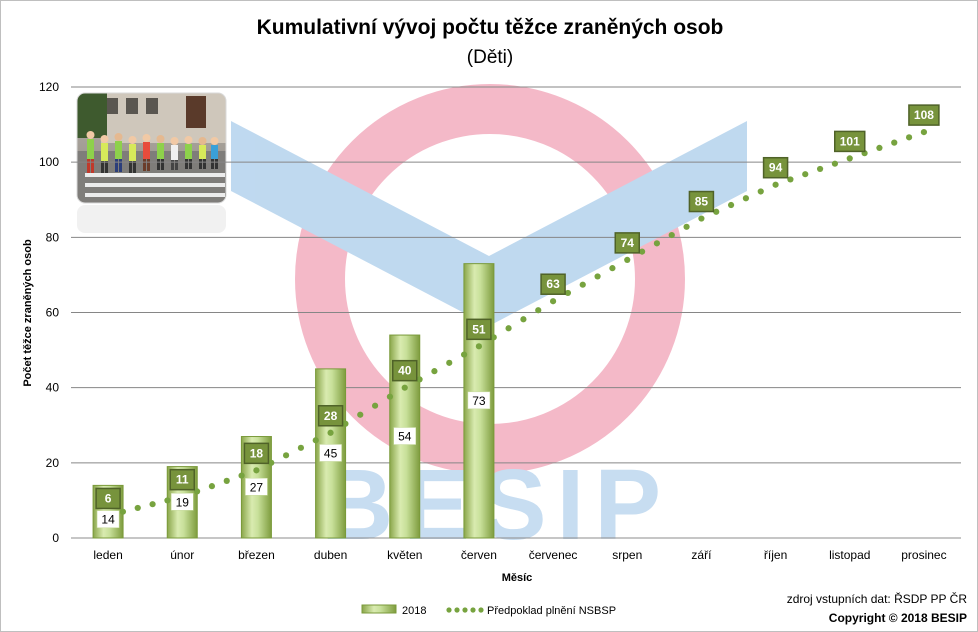 This screenshot has width=978, height=632. What do you see at coordinates (379, 609) in the screenshot?
I see `legend-swatch-bars` at bounding box center [379, 609].